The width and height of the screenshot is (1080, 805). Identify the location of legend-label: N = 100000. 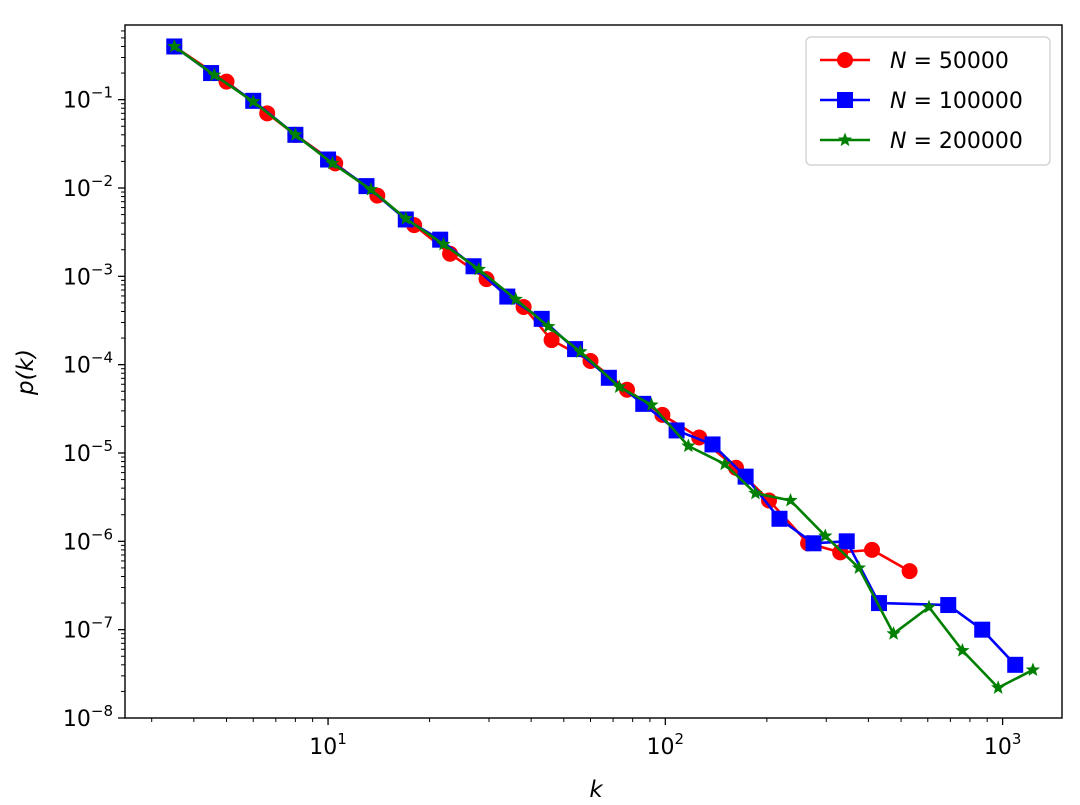
(956, 101).